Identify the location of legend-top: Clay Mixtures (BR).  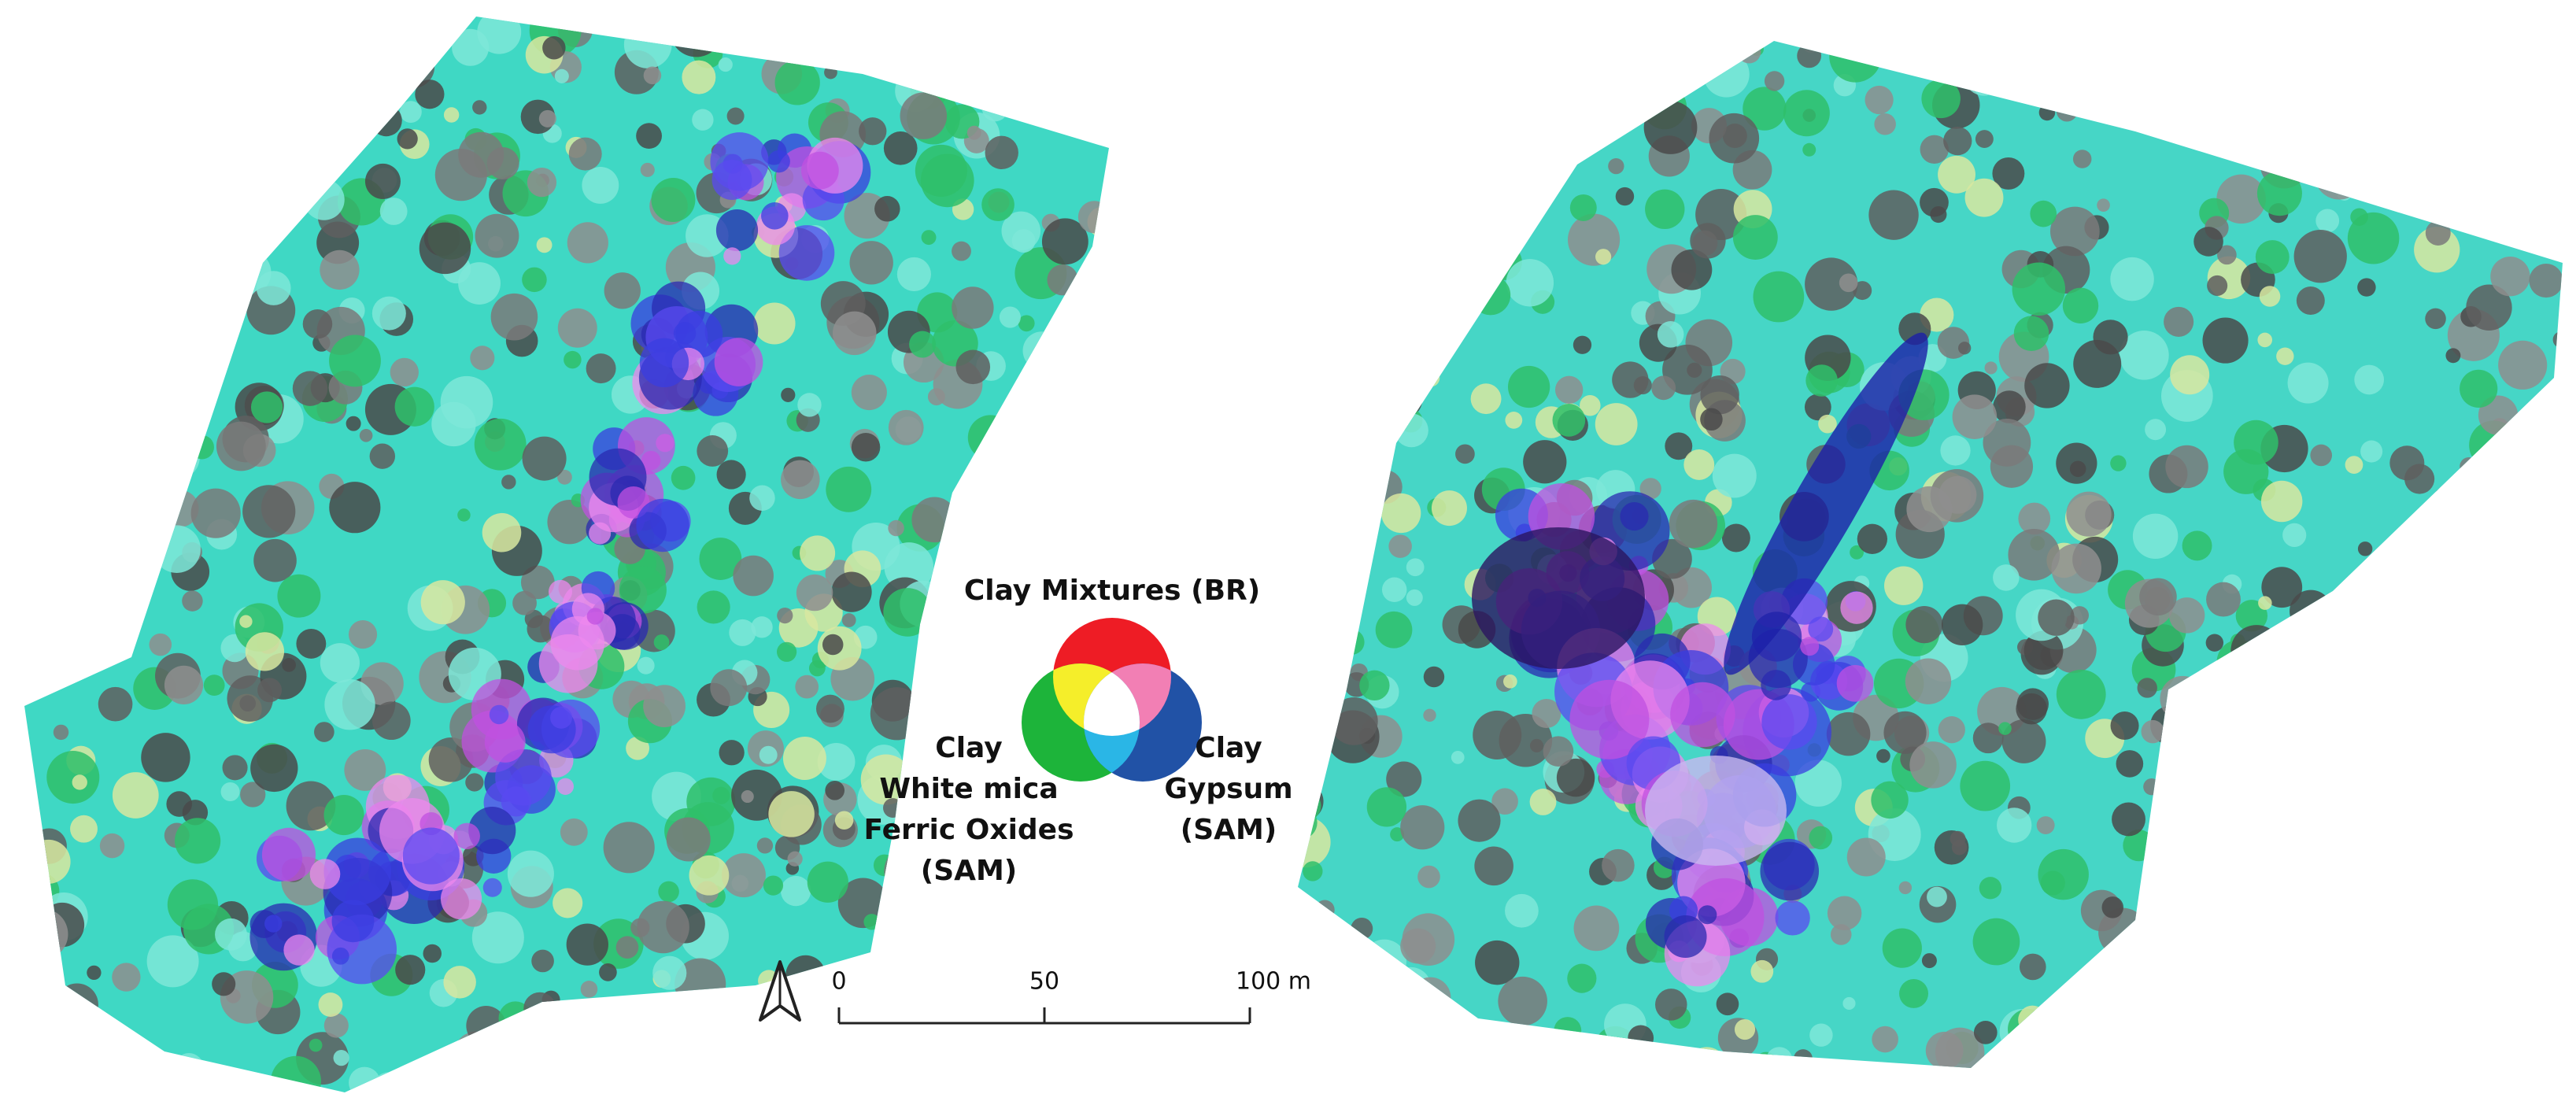
(1112, 591).